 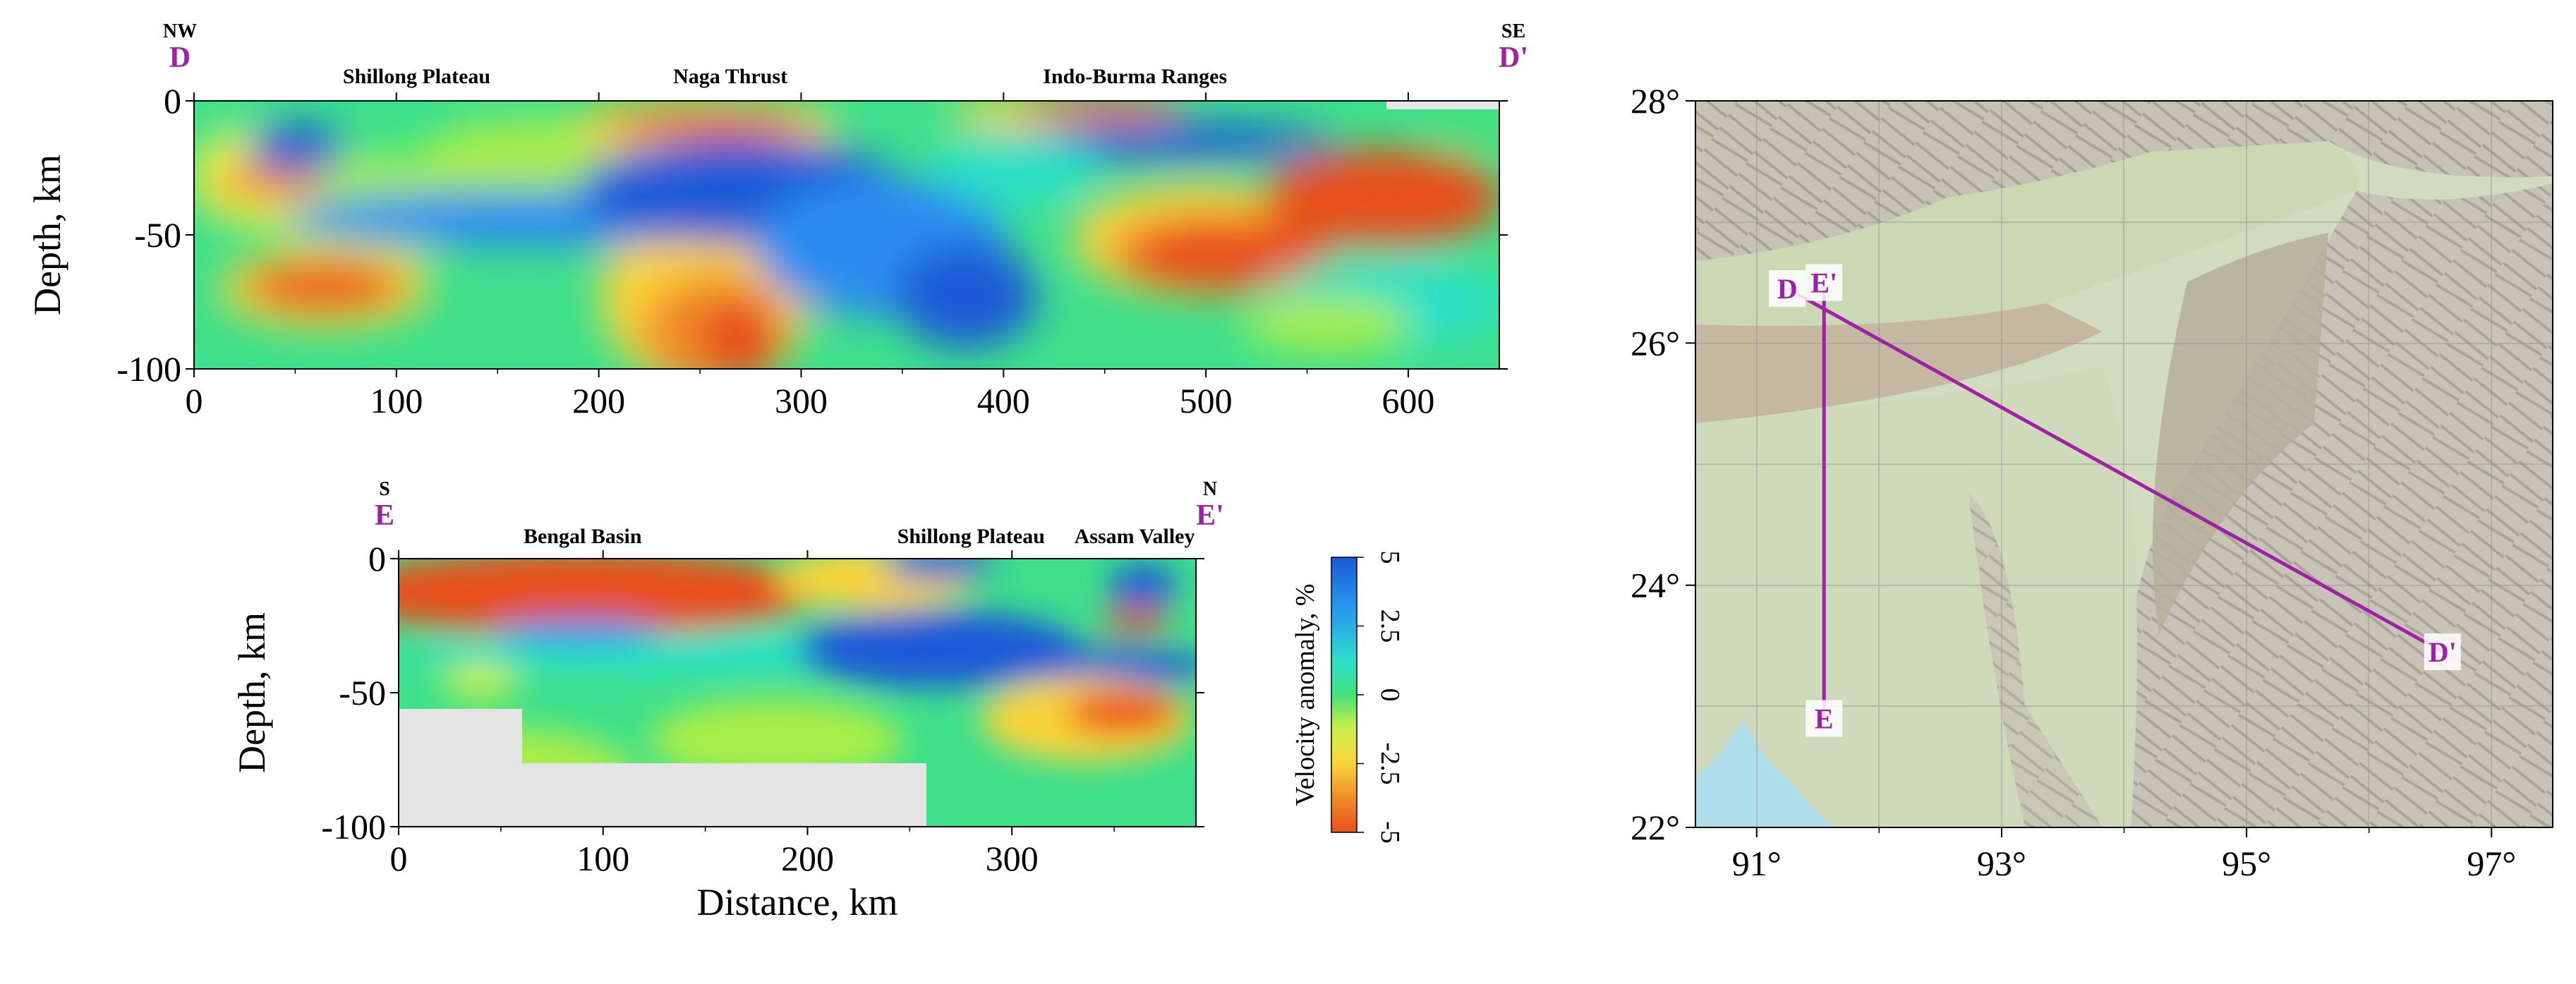 What do you see at coordinates (2002, 863) in the screenshot?
I see `lon-tick-label: 93°` at bounding box center [2002, 863].